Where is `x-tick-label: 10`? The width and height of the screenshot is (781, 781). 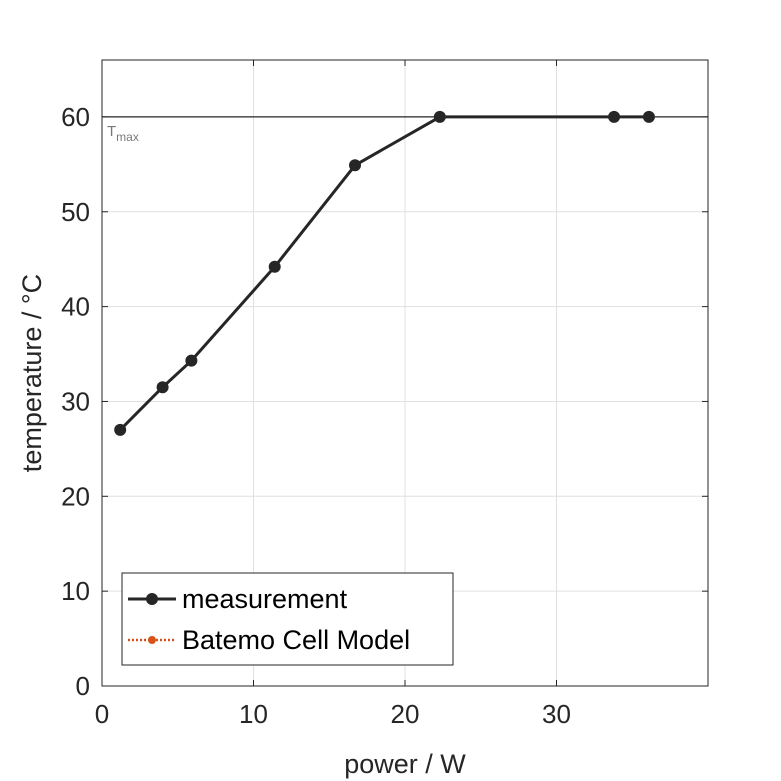
x-tick-label: 10 is located at coordinates (253, 714).